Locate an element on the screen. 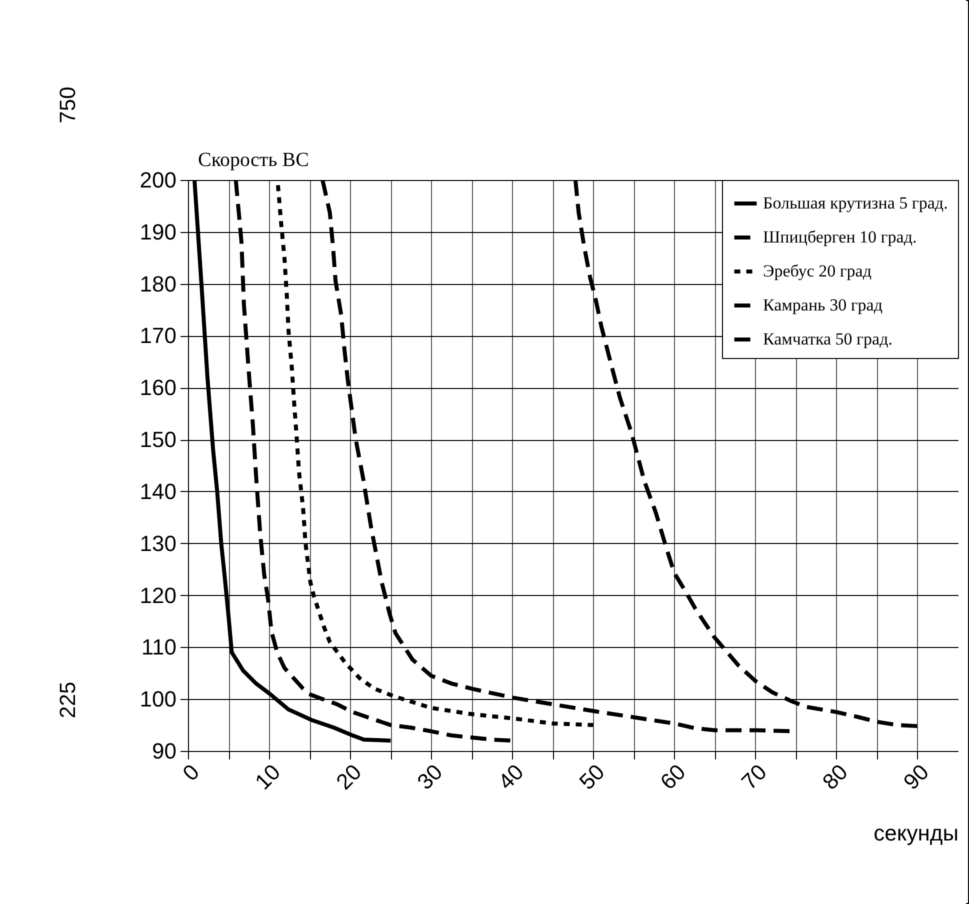 This screenshot has height=904, width=969. x-tick-label: 60 is located at coordinates (672, 776).